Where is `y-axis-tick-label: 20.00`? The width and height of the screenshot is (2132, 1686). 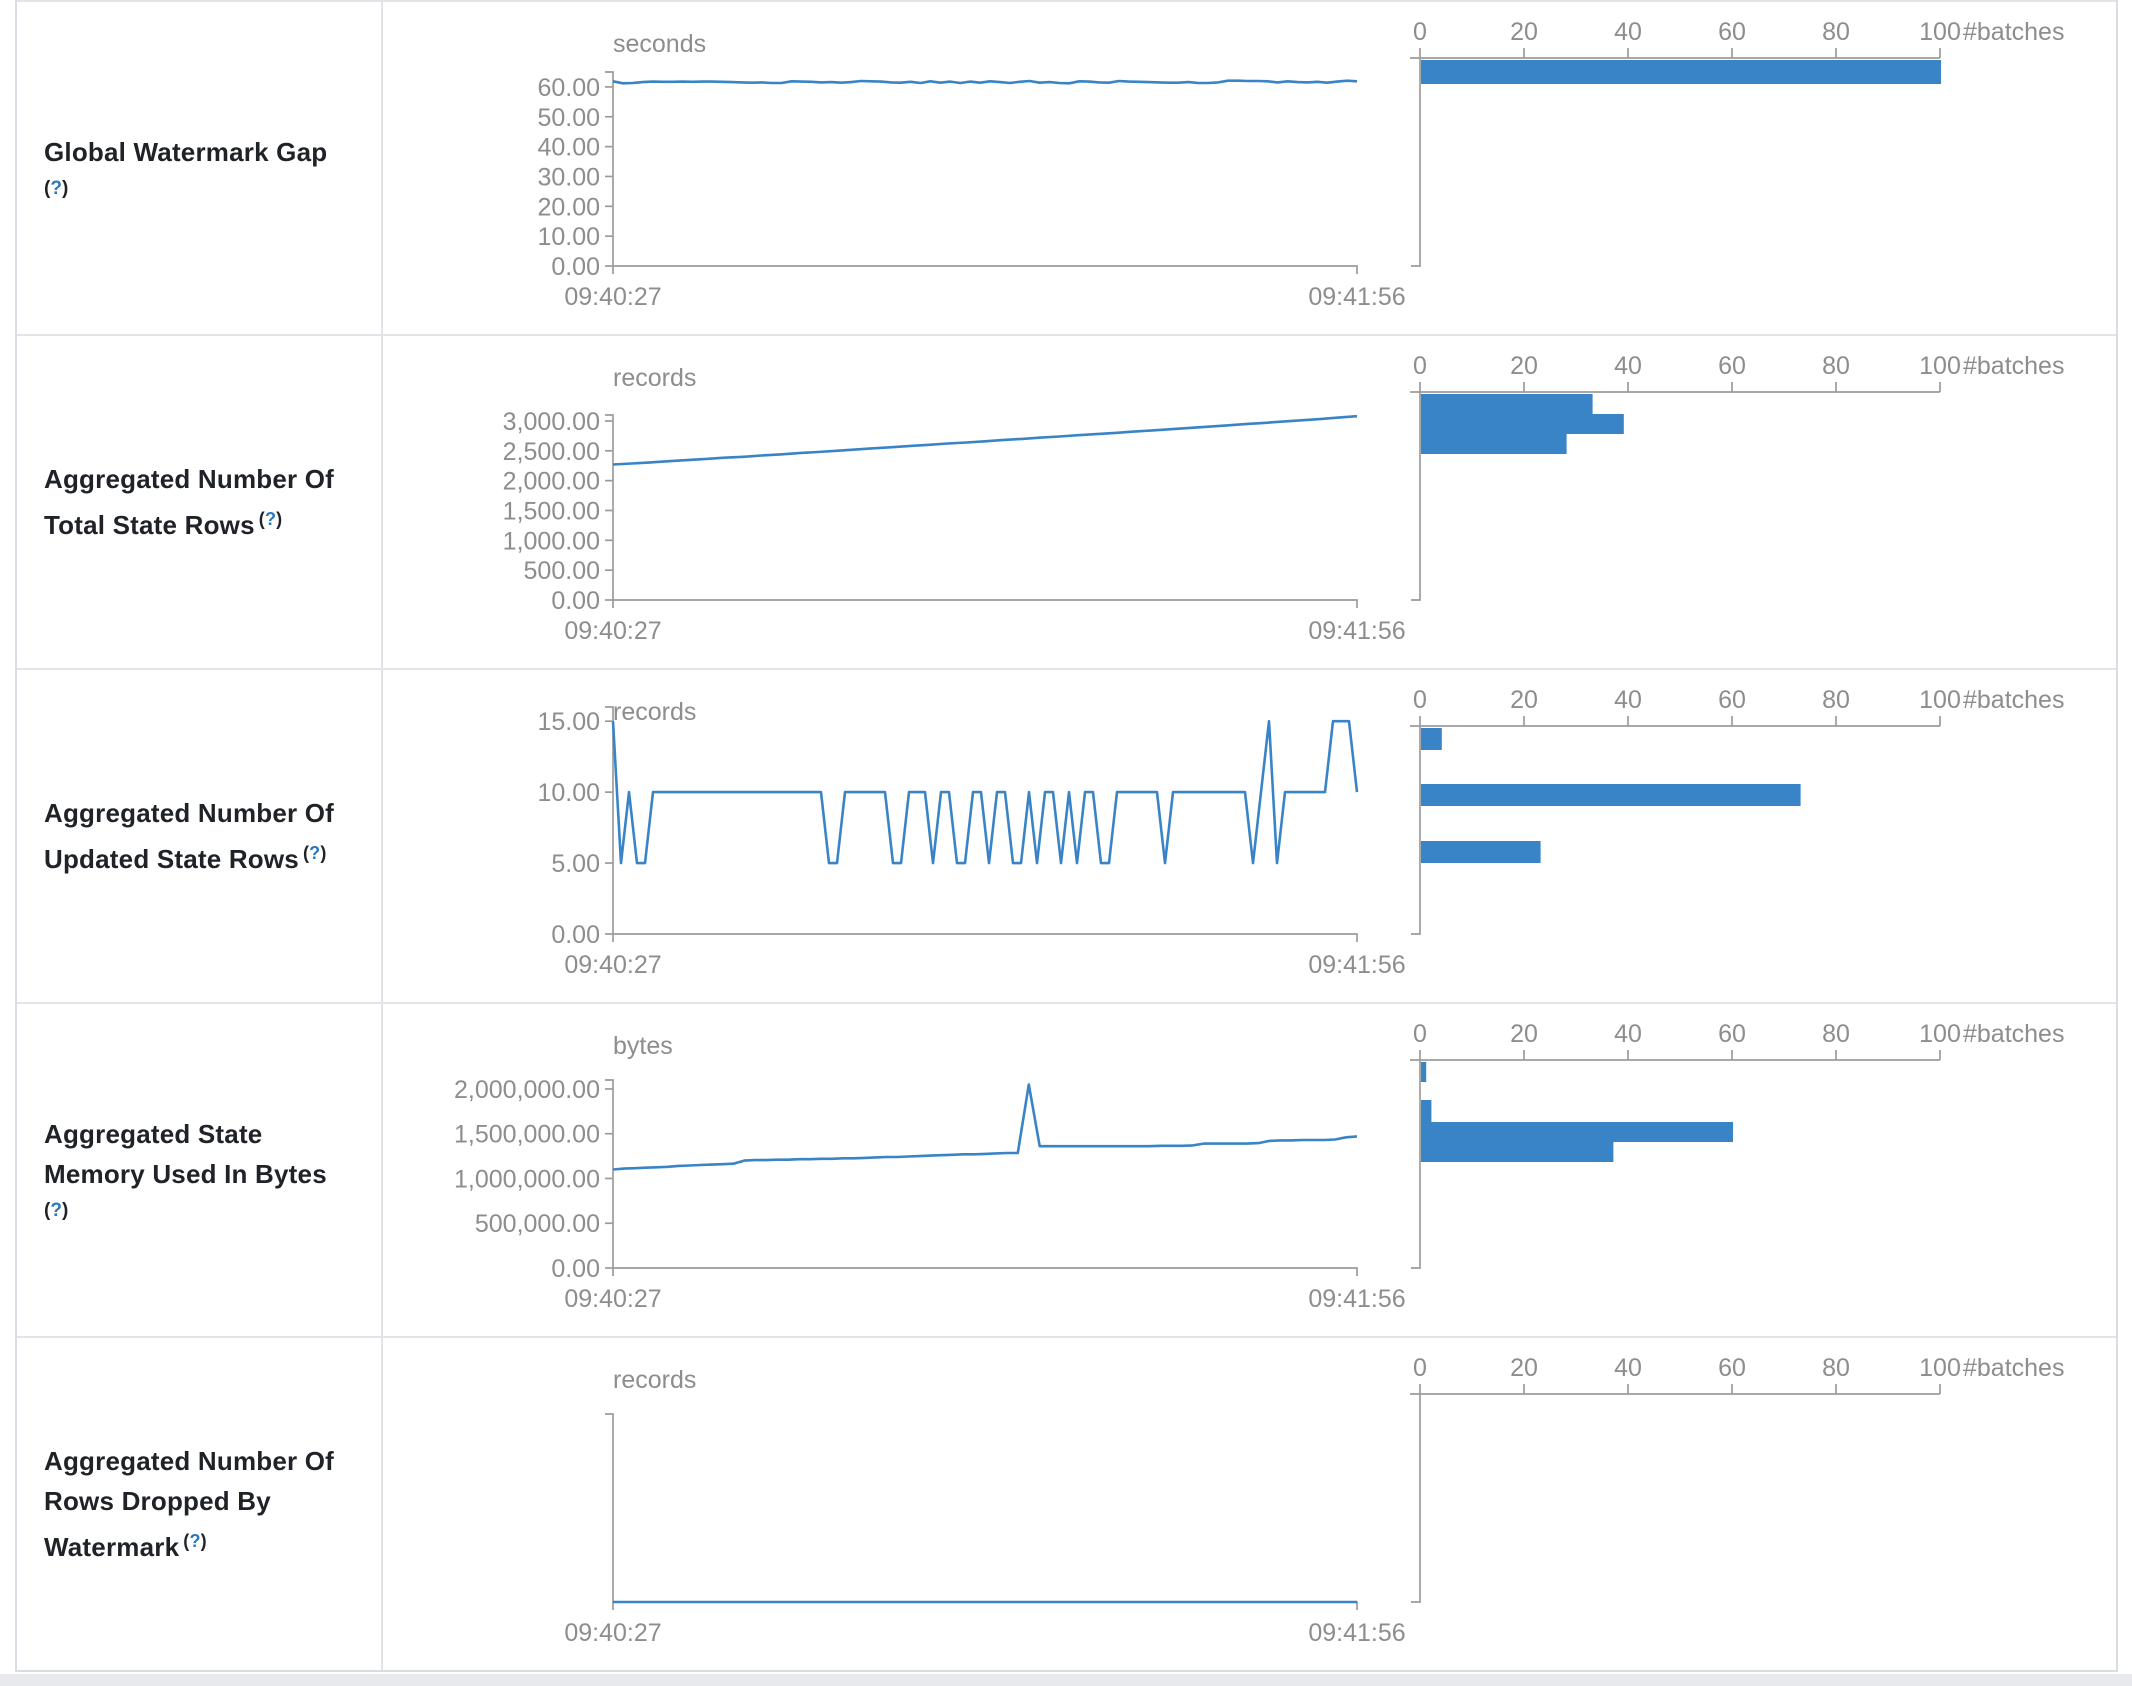 y-axis-tick-label: 20.00 is located at coordinates (568, 207).